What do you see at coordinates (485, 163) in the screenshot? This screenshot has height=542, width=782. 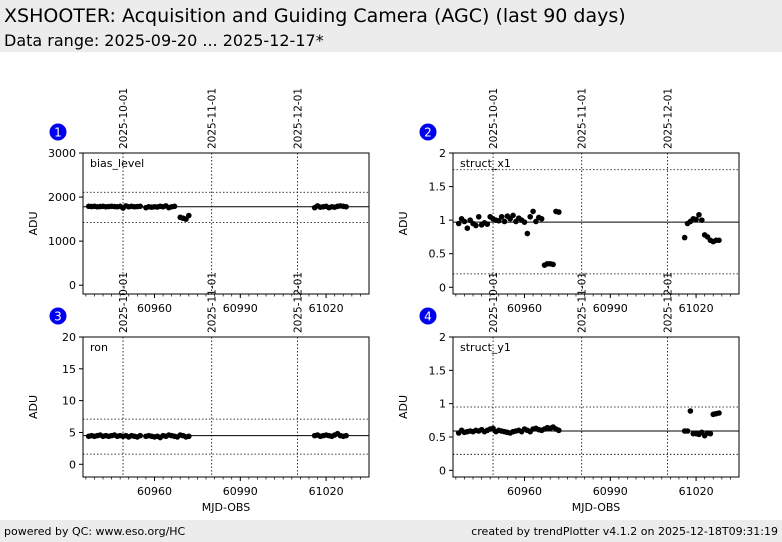 I see `parameter-label: struct_x1` at bounding box center [485, 163].